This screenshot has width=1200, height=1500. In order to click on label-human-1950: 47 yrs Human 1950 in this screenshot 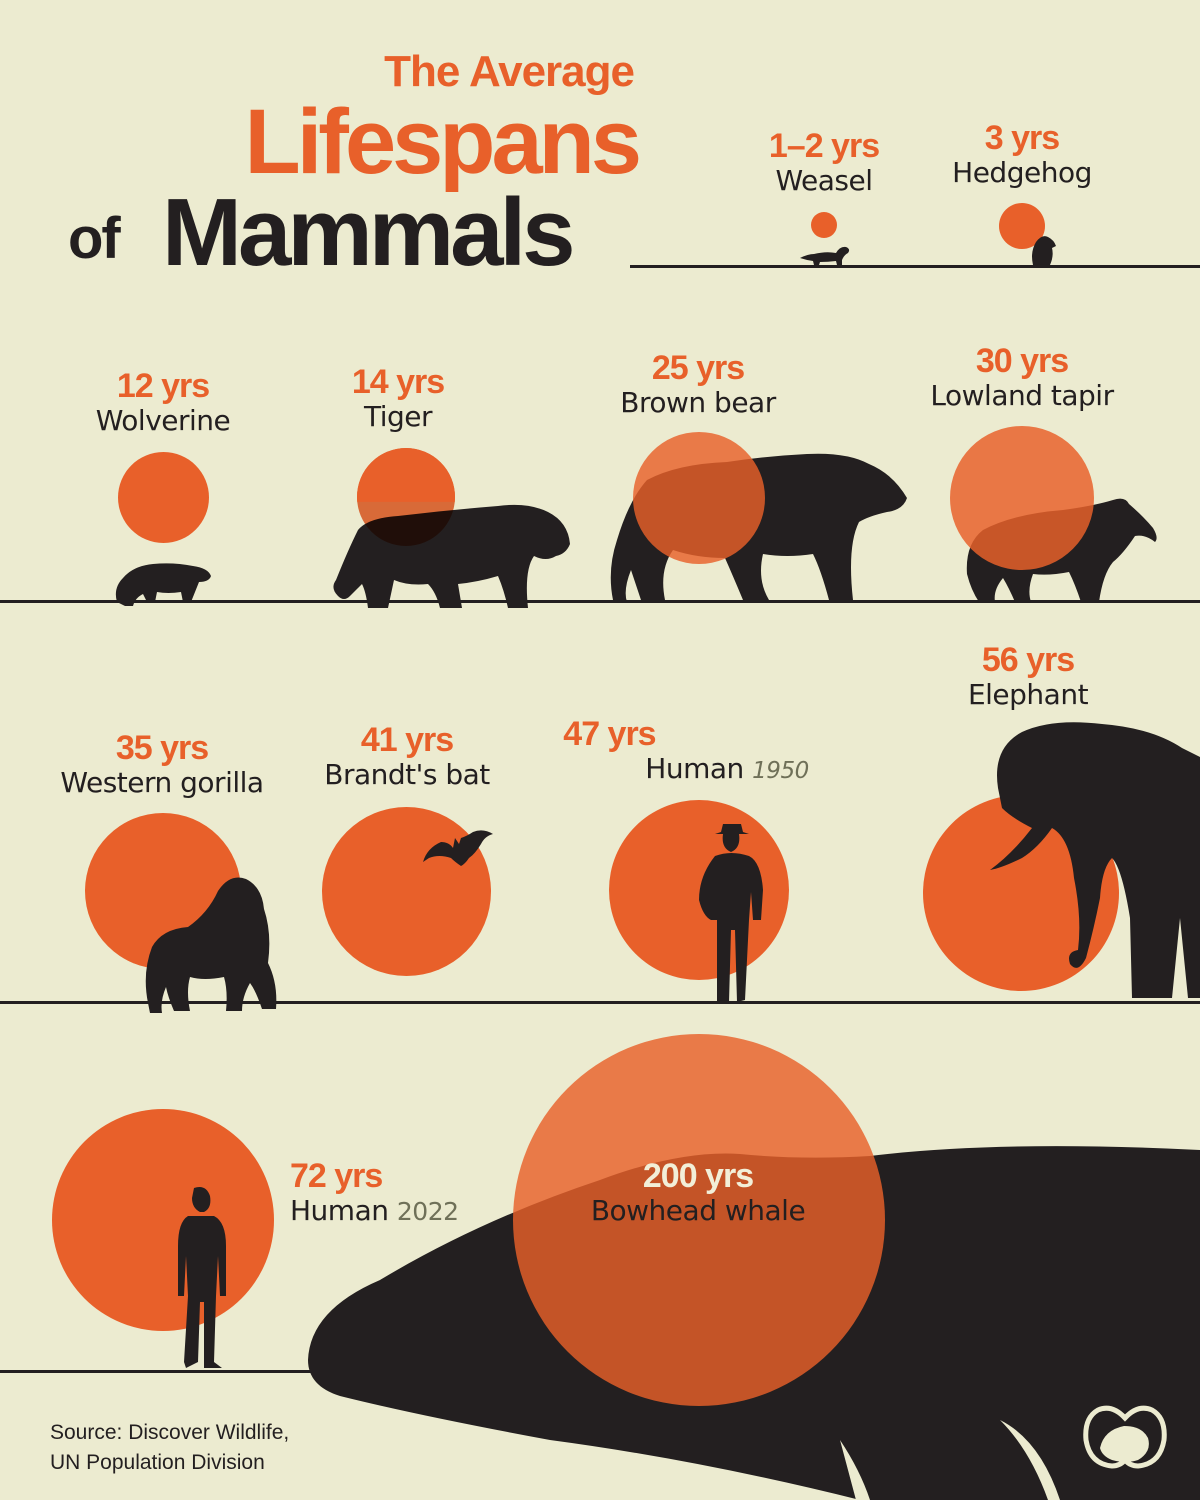, I will do `click(686, 752)`.